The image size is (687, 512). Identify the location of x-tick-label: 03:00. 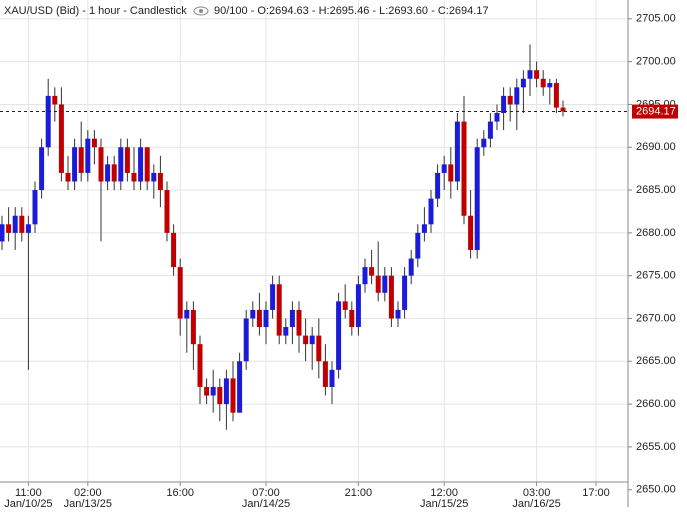
(537, 493).